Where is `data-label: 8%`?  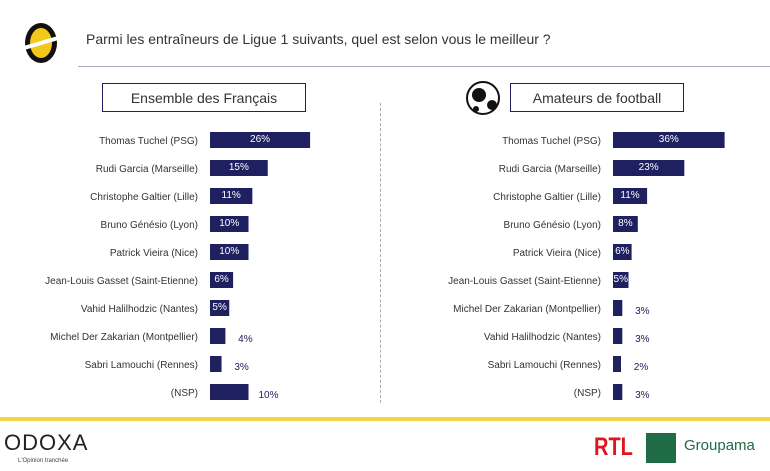 data-label: 8% is located at coordinates (625, 223).